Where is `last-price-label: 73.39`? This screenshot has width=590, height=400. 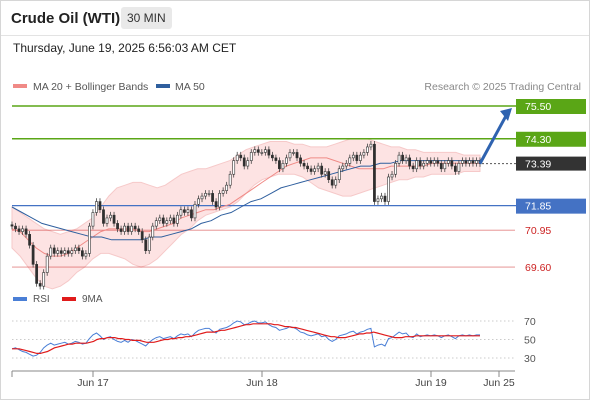 last-price-label: 73.39 is located at coordinates (538, 165).